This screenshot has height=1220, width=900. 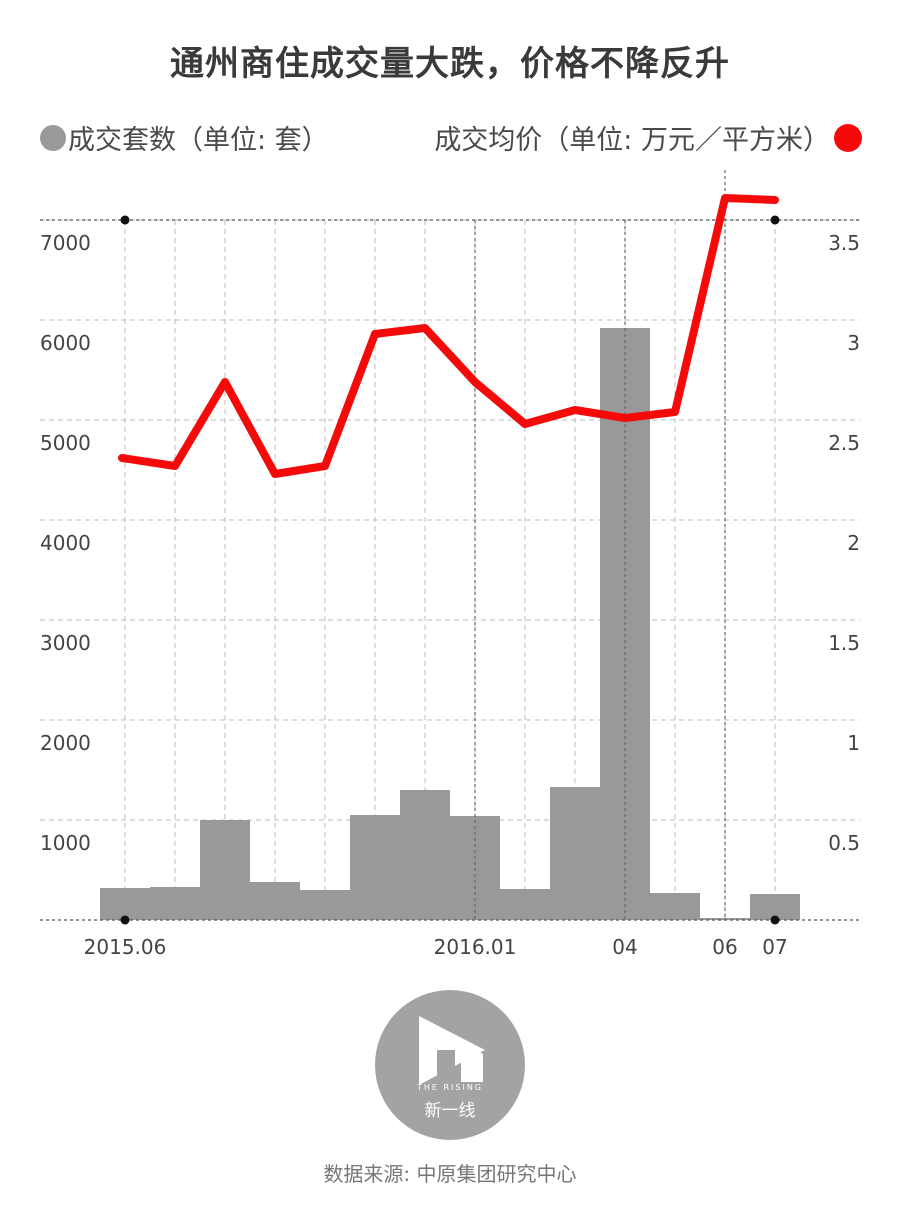 I want to click on left-axis-tick-label: 2000, so click(x=65, y=743).